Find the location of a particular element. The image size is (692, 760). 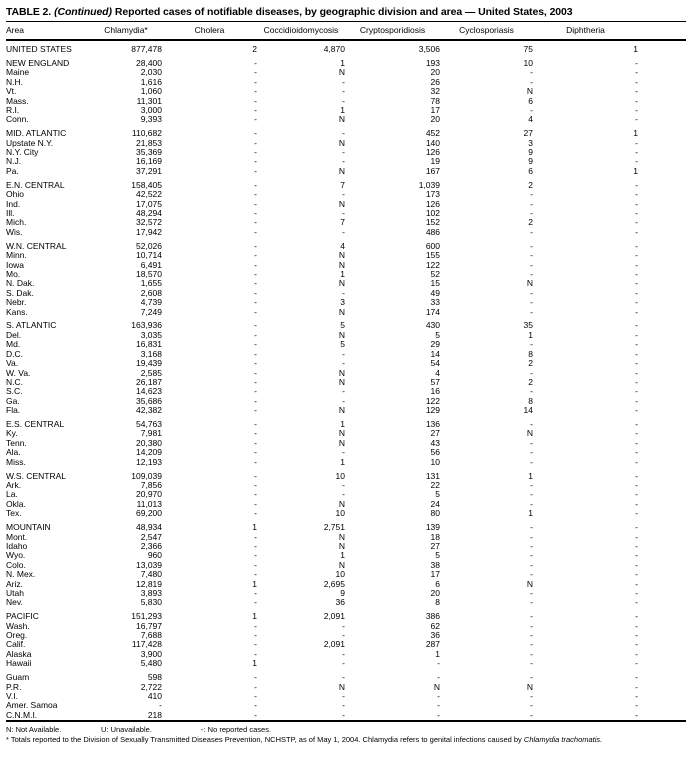

table-cell: 2,030 is located at coordinates (151, 73).